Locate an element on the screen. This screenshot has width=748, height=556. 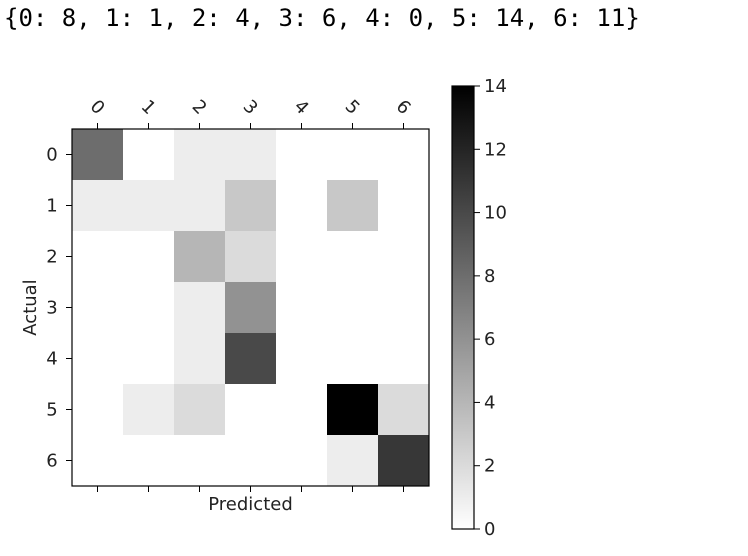
colorbar: 0 2 4 6 8 10 12 14 is located at coordinates (479, 308).